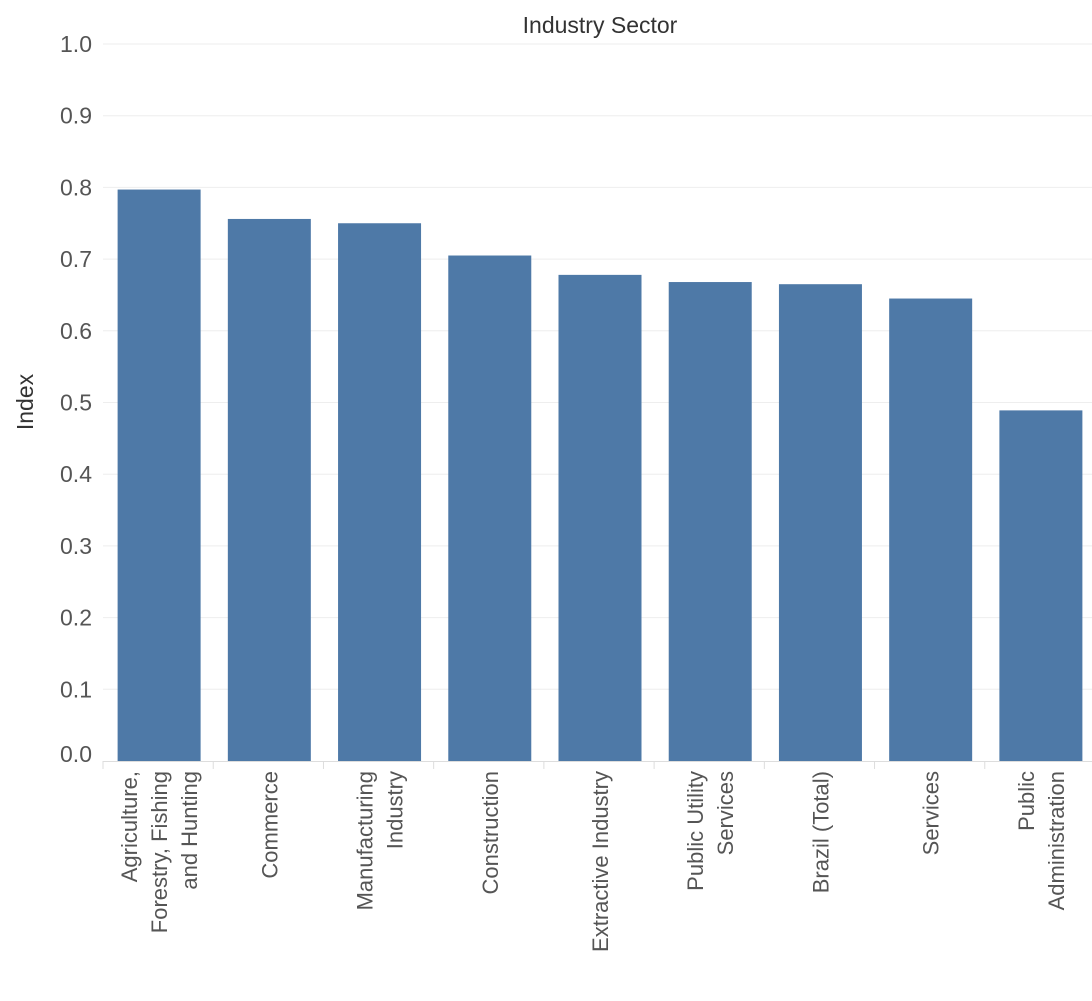 The height and width of the screenshot is (1001, 1092). What do you see at coordinates (76, 546) in the screenshot?
I see `y-tick-label: 0.3` at bounding box center [76, 546].